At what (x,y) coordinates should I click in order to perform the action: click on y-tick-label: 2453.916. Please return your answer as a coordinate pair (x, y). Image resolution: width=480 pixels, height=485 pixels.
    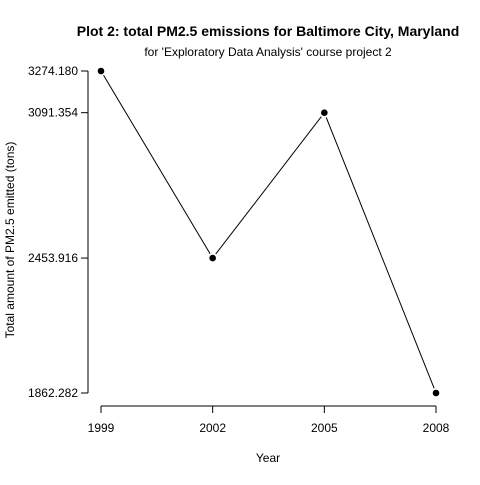
    Looking at the image, I should click on (53, 258).